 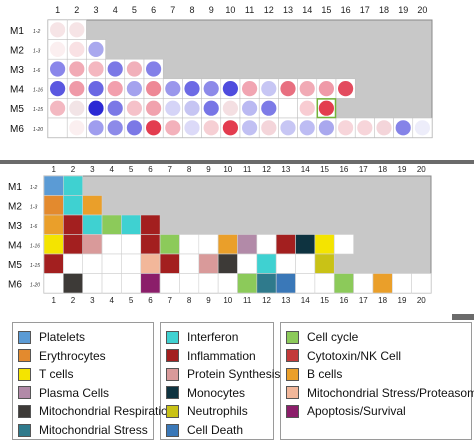 What do you see at coordinates (305, 169) in the screenshot?
I see `bottom-column-label-top: 14` at bounding box center [305, 169].